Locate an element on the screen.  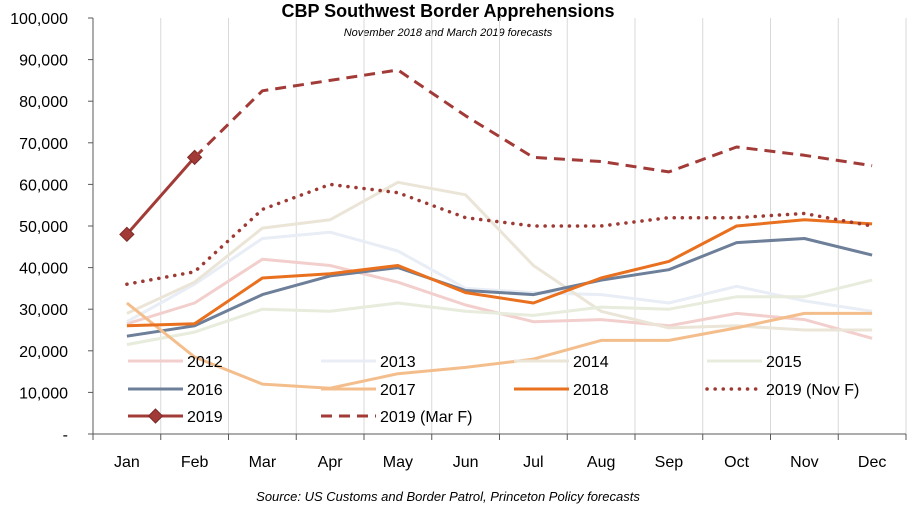
legend-entry: 2019 (Nov F) is located at coordinates (782, 390).